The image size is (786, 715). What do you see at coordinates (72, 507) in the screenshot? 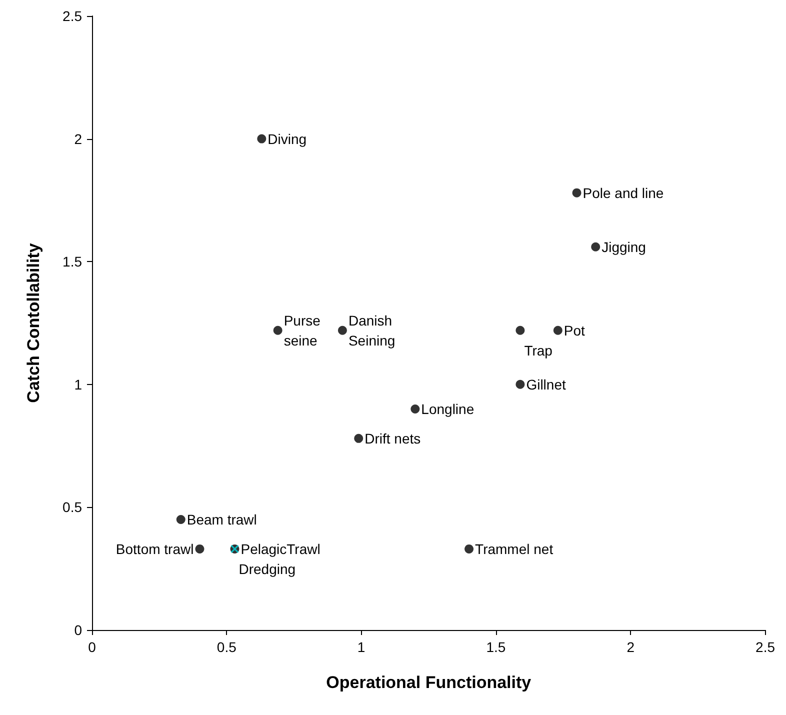
I see `y-tick-label: 0.5` at bounding box center [72, 507].